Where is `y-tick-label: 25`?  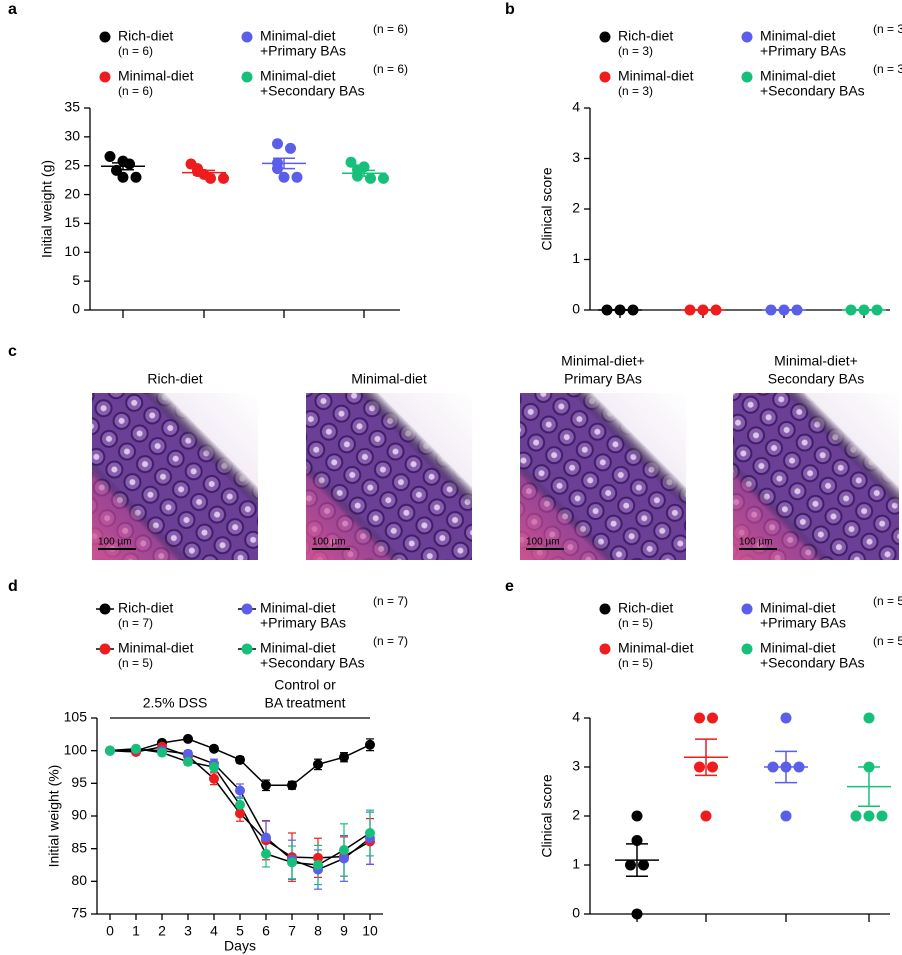
y-tick-label: 25 is located at coordinates (72, 164).